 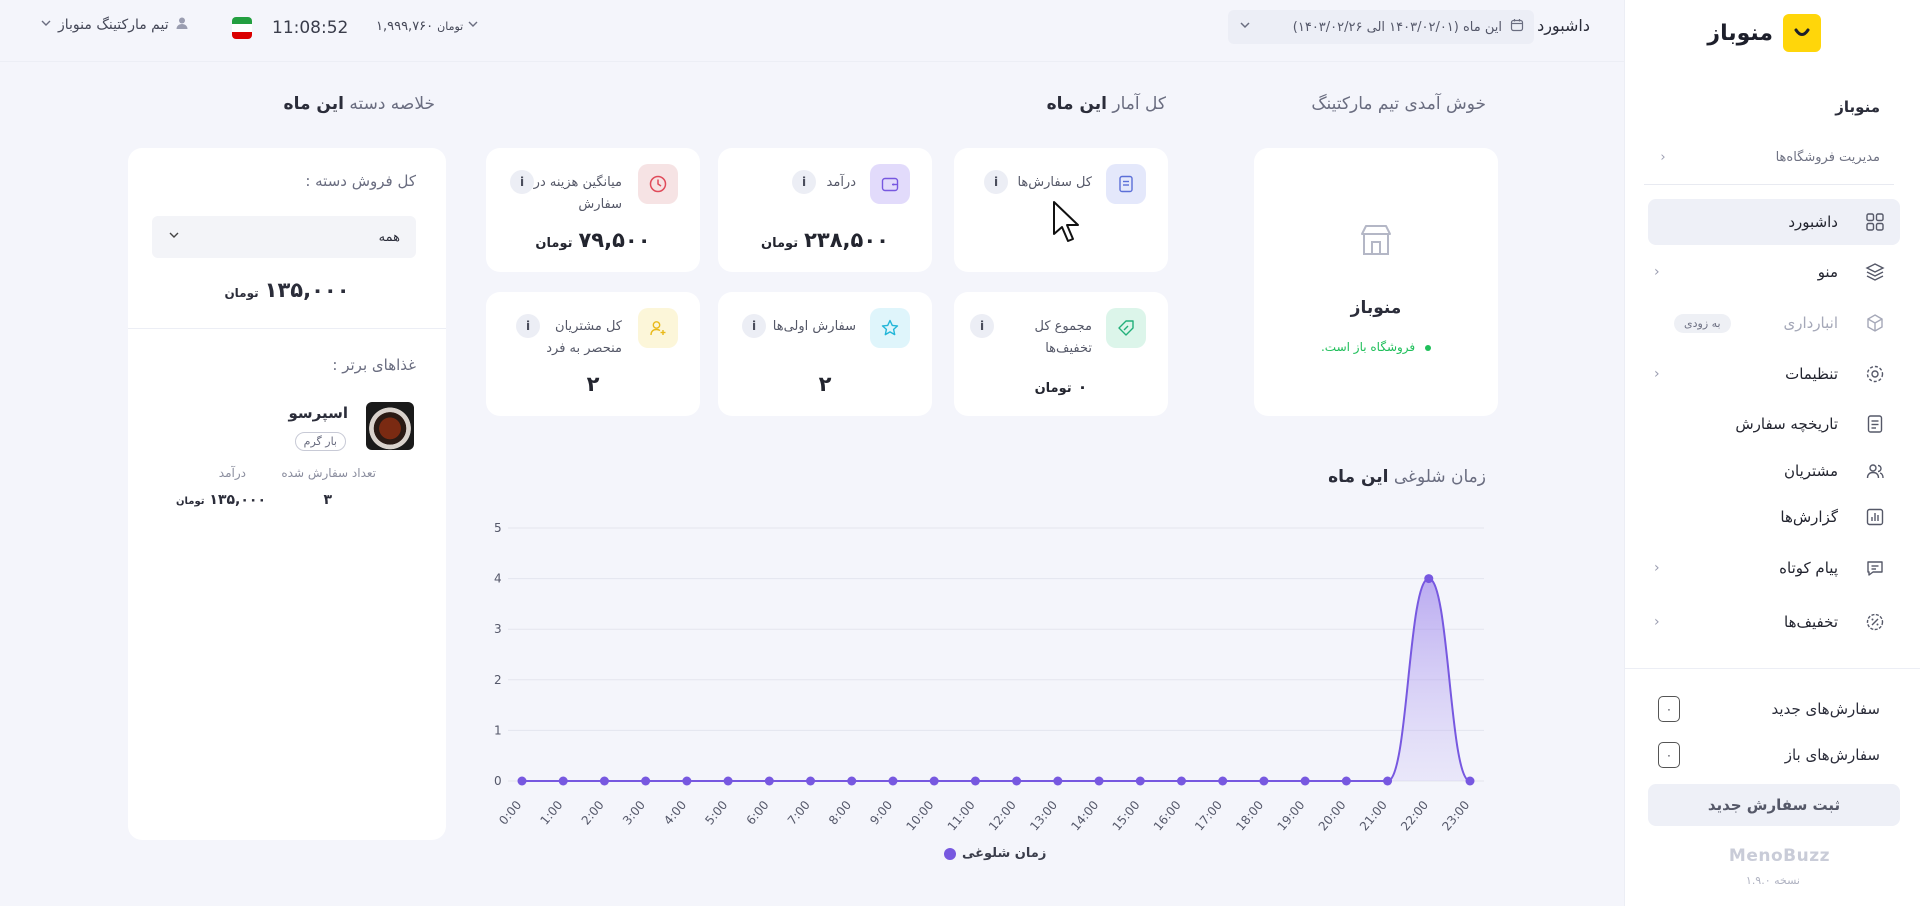 What do you see at coordinates (427, 26) in the screenshot?
I see `wallet-balance: تومان ۱,۹۹۹,۷۶۰` at bounding box center [427, 26].